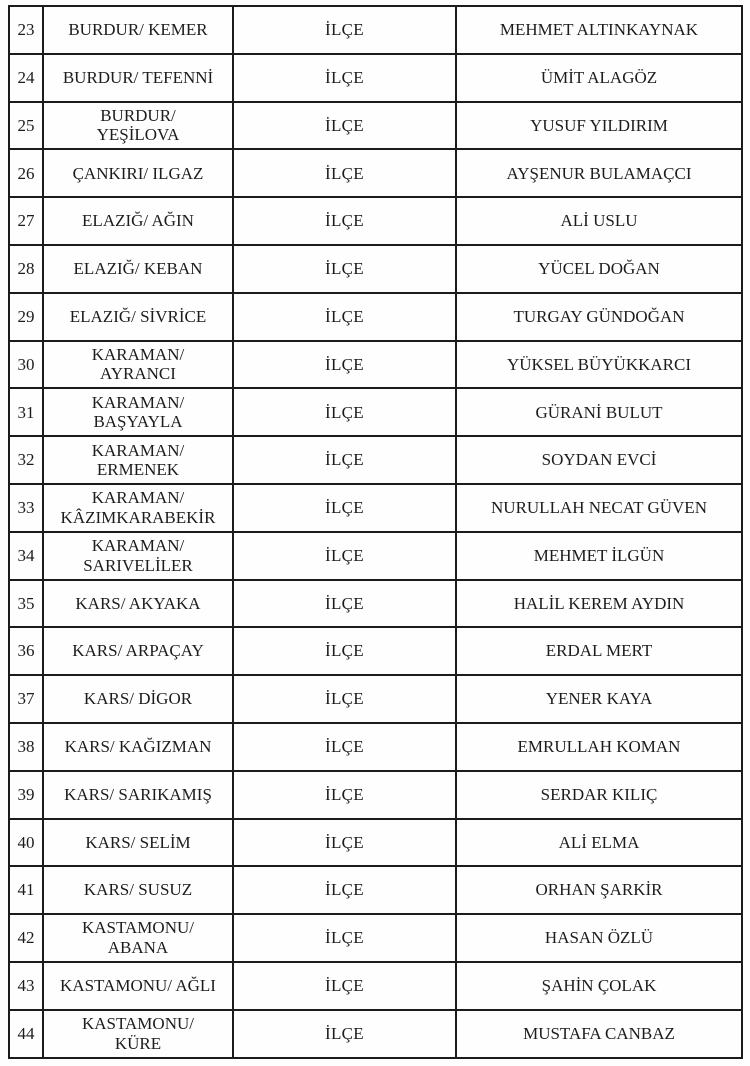 The width and height of the screenshot is (750, 1066). What do you see at coordinates (26, 938) in the screenshot?
I see `row-number-cell: 42` at bounding box center [26, 938].